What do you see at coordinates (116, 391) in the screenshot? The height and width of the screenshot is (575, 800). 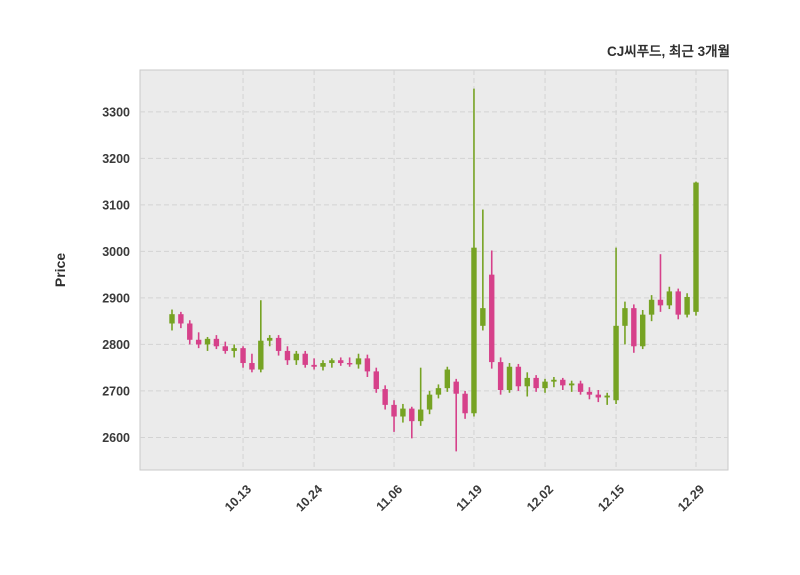 I see `y-tick-label: 2700` at bounding box center [116, 391].